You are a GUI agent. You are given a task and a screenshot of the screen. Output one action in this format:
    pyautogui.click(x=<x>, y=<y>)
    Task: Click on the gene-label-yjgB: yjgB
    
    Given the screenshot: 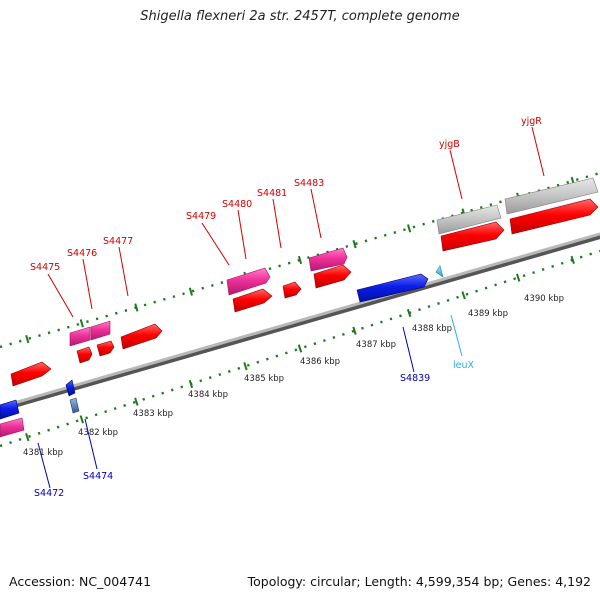 What is the action you would take?
    pyautogui.click(x=449, y=144)
    